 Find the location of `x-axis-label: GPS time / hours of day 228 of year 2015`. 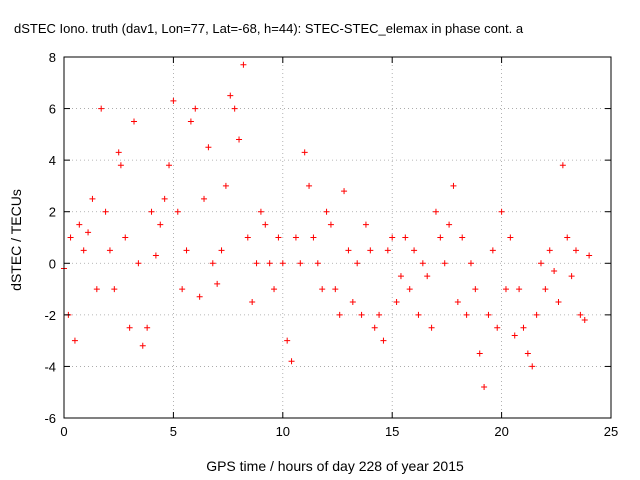

x-axis-label: GPS time / hours of day 228 of year 2015 is located at coordinates (335, 466).